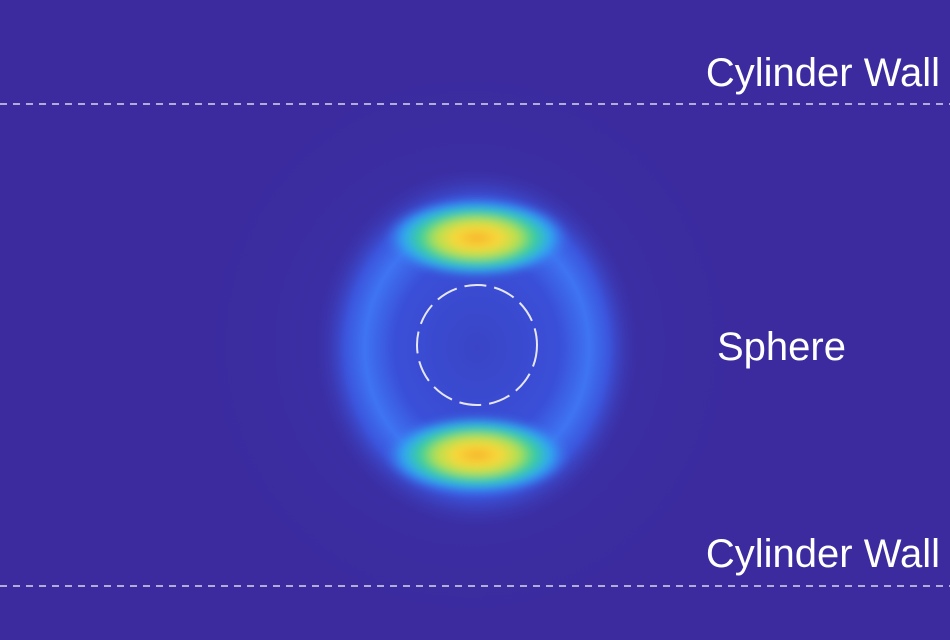  Describe the element at coordinates (477, 238) in the screenshot. I see `hot-spot-top` at that location.